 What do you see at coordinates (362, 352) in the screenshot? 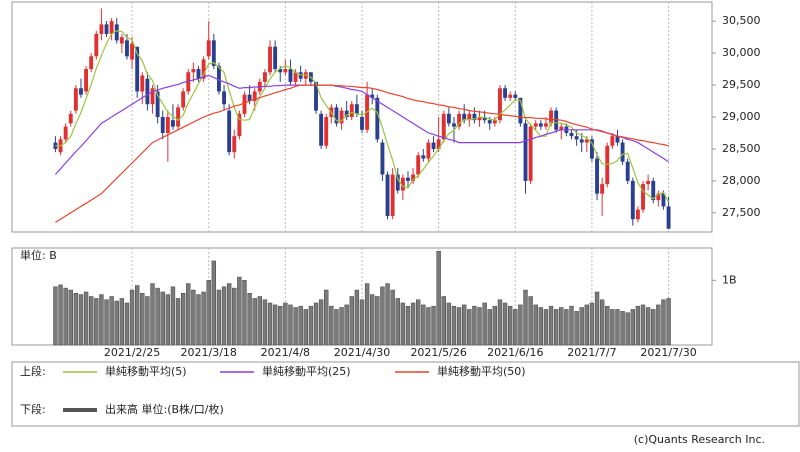
I see `x-tick-label: 2021/4/30` at bounding box center [362, 352].